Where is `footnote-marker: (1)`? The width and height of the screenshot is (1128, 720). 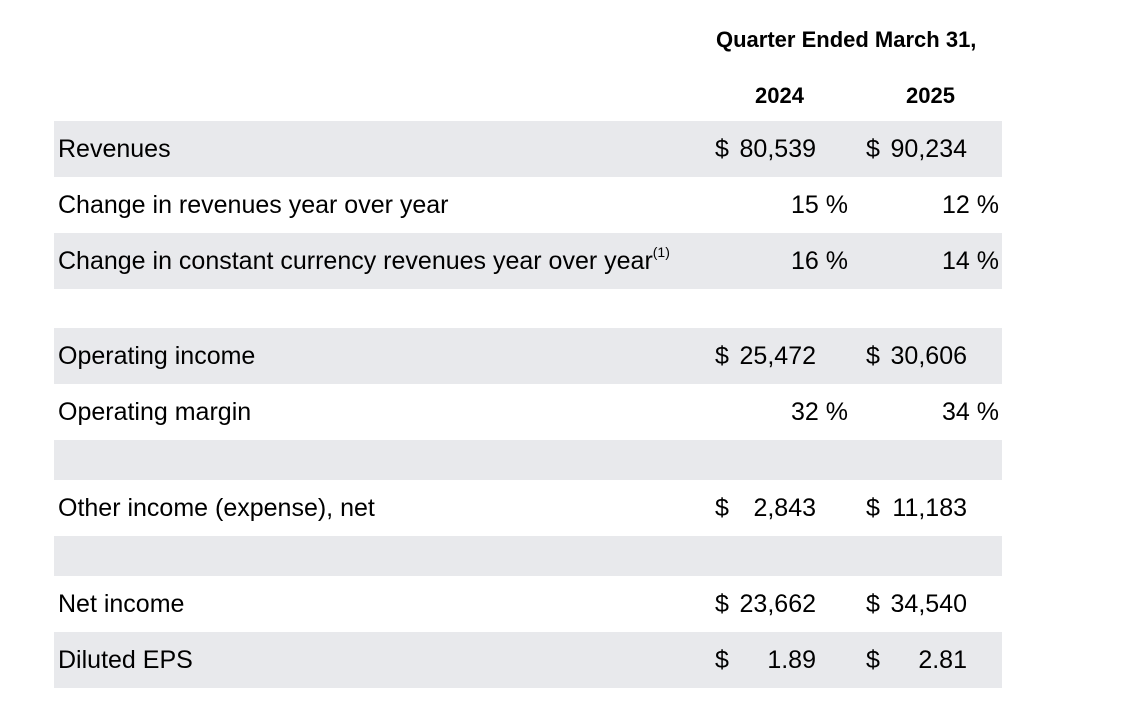
footnote-marker: (1) is located at coordinates (661, 252).